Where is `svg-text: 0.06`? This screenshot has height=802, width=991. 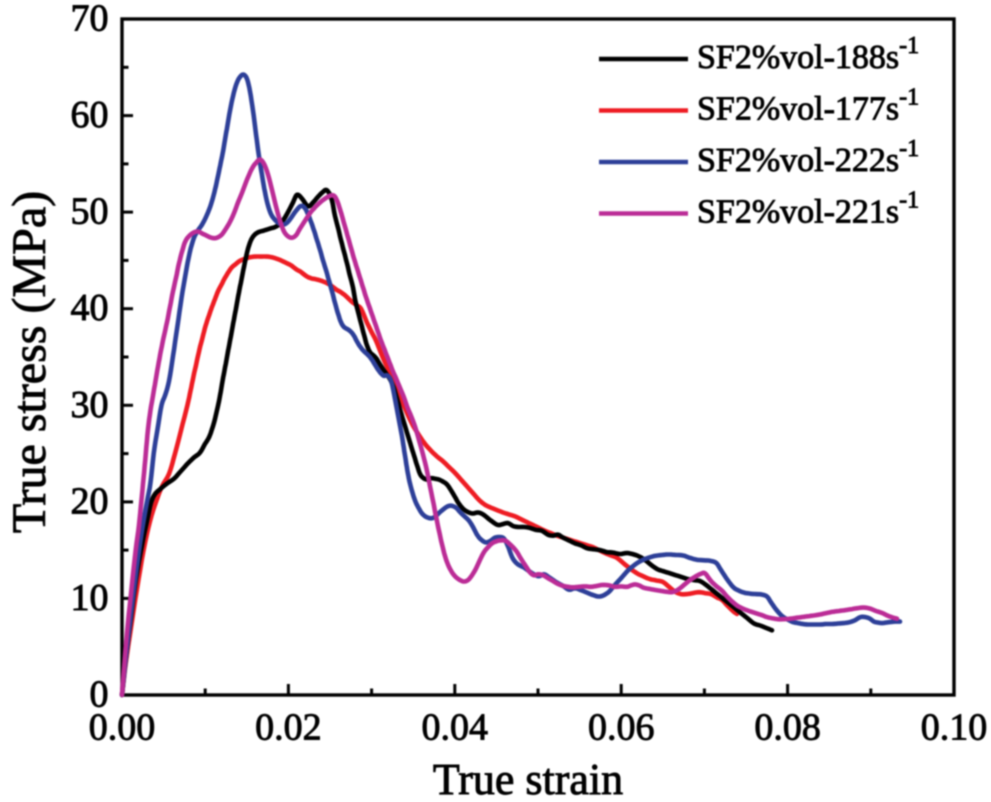
svg-text: 0.06 is located at coordinates (621, 728).